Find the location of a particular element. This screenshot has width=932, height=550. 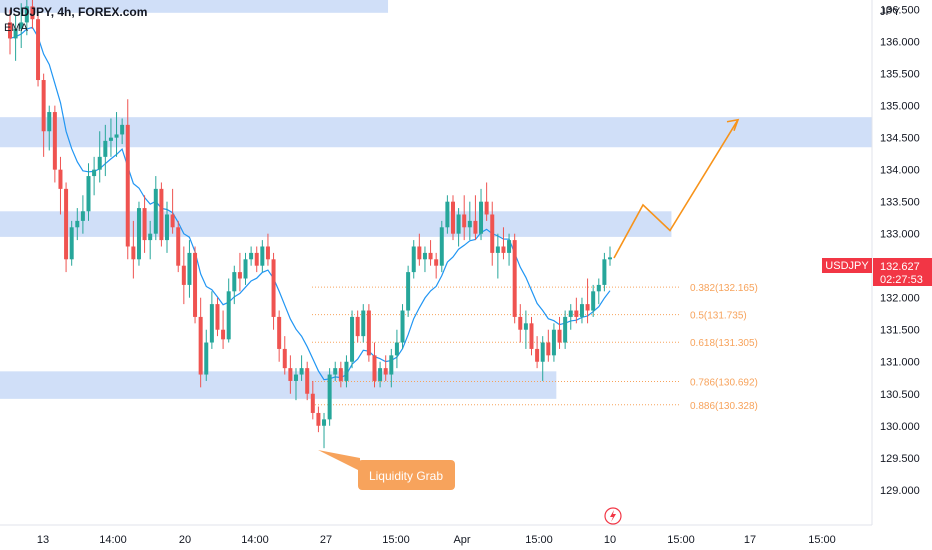

x-tick-label: 10 is located at coordinates (610, 540).